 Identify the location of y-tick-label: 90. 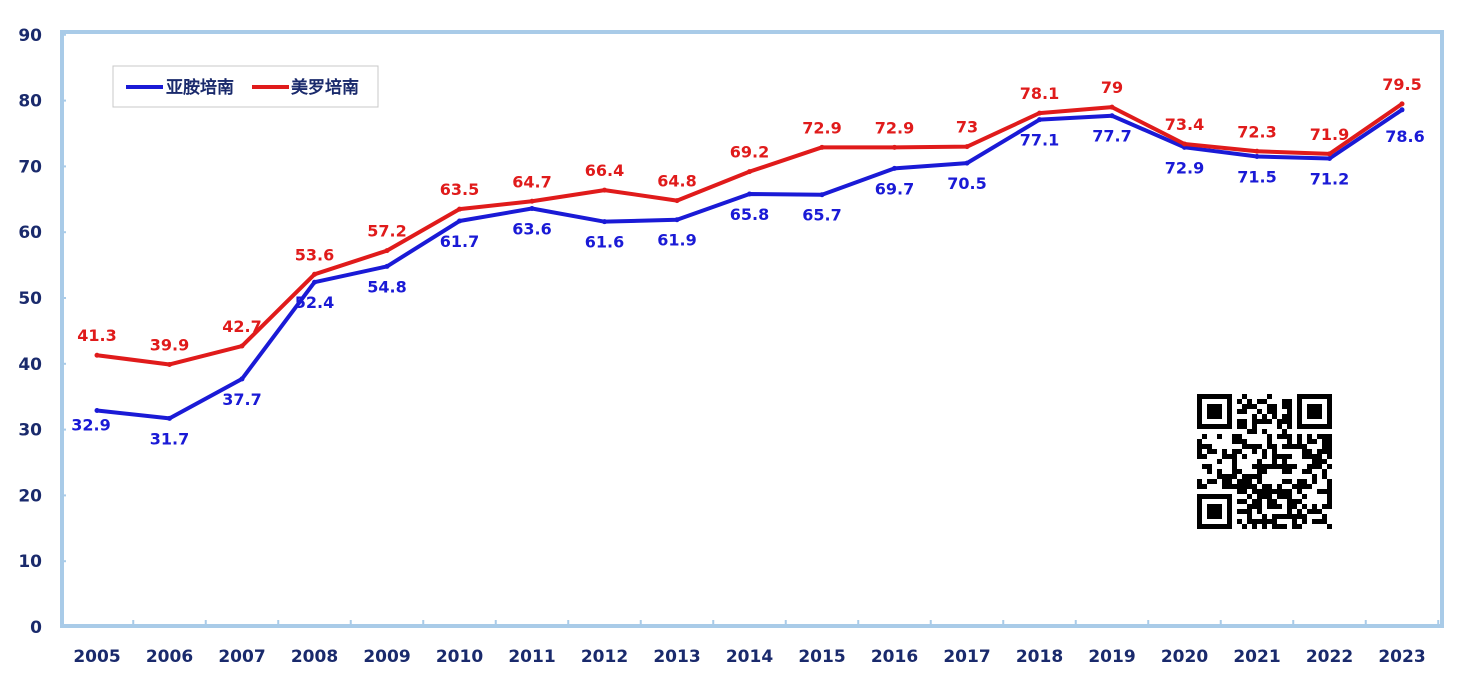
(30, 36).